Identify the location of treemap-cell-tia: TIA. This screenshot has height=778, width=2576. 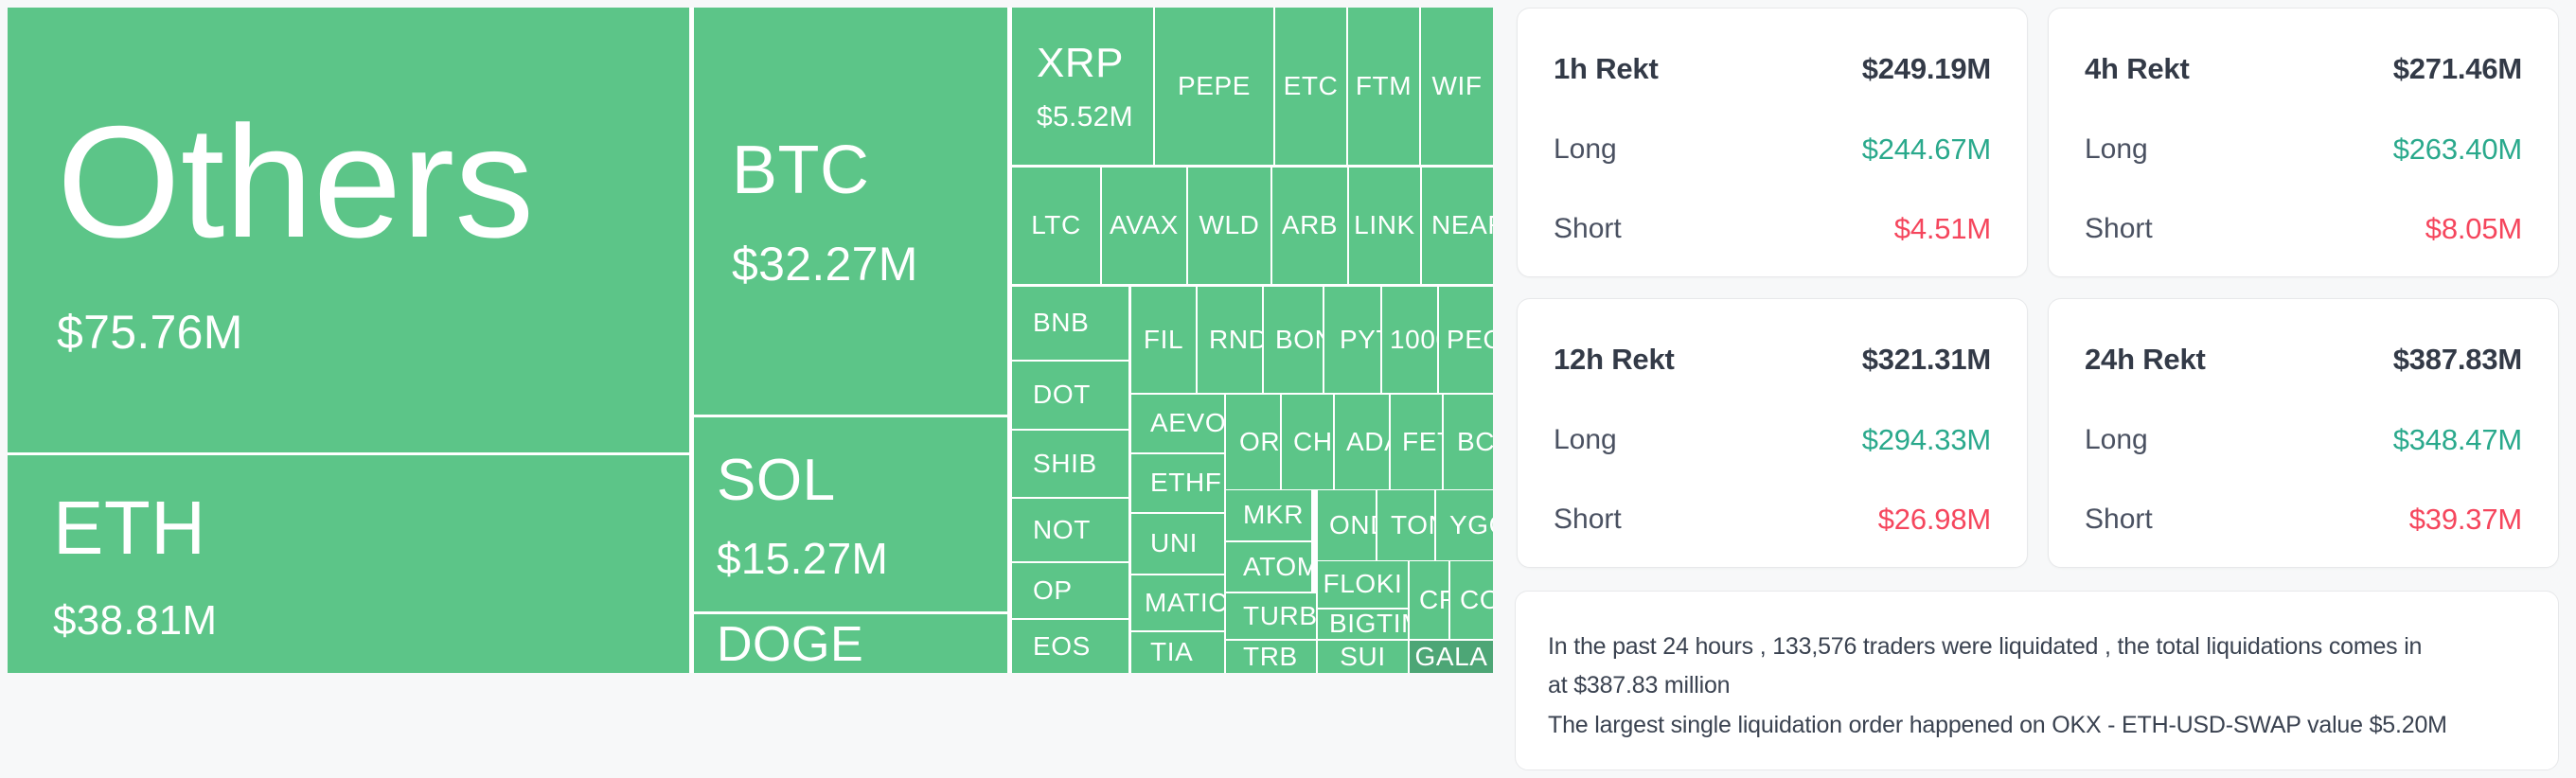
(1178, 652).